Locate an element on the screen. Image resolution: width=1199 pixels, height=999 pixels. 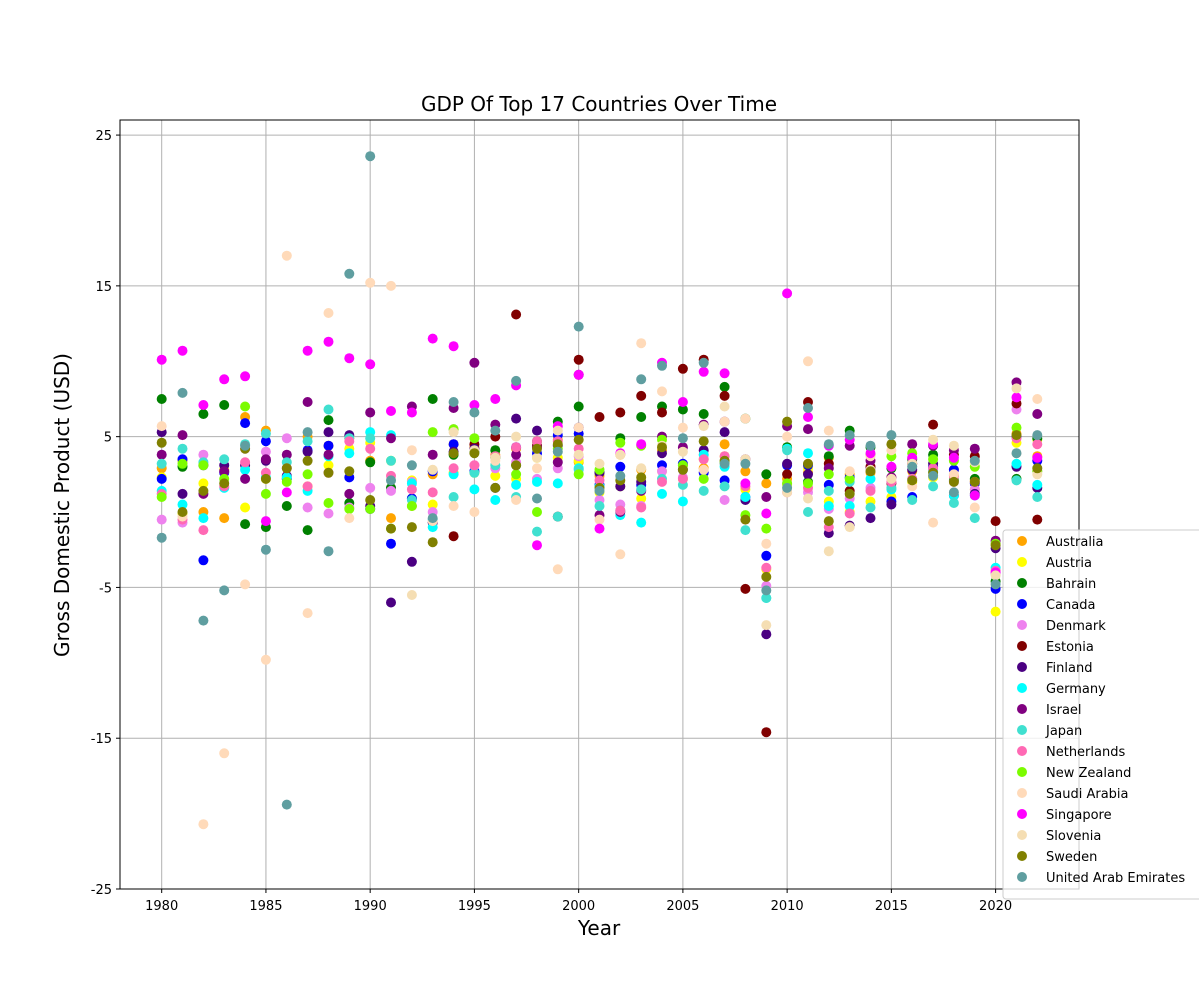
legend-label: New Zealand is located at coordinates (1088, 773).